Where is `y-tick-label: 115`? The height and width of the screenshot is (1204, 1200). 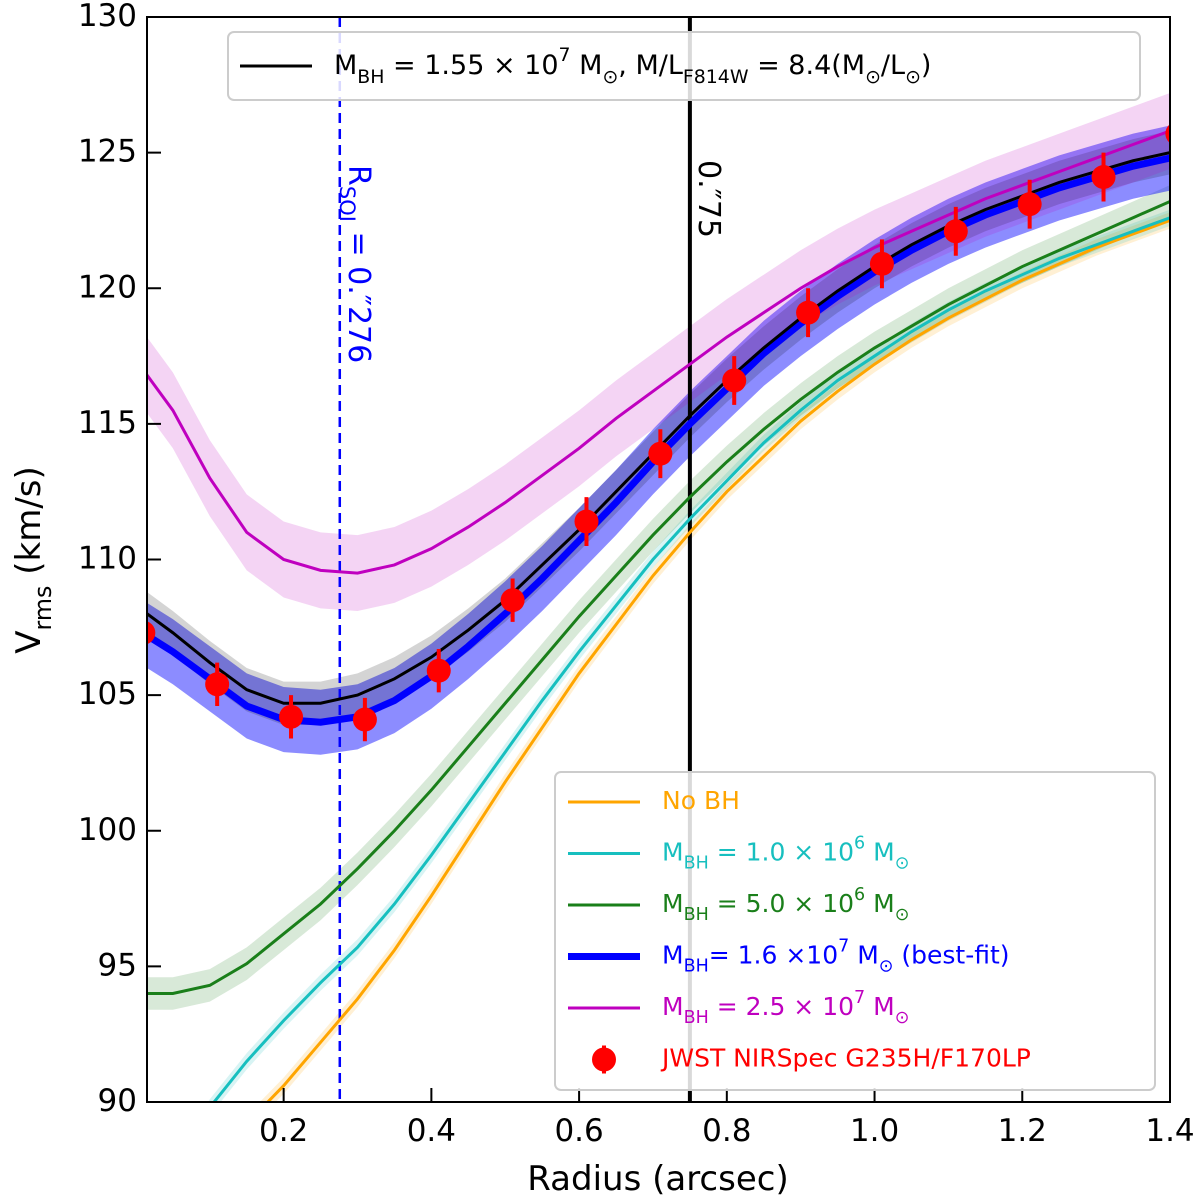 y-tick-label: 115 is located at coordinates (107, 422).